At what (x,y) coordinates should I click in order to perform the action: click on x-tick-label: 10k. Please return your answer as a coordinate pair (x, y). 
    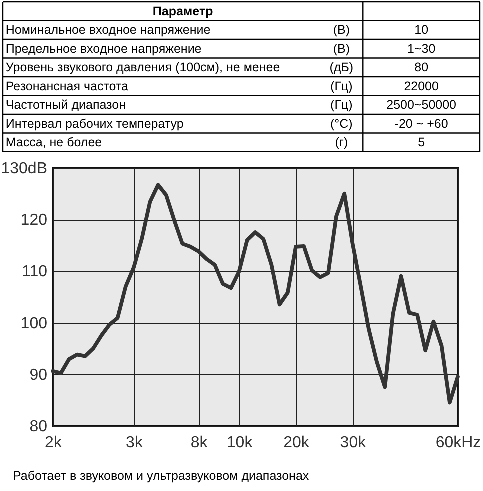
    Looking at the image, I should click on (240, 443).